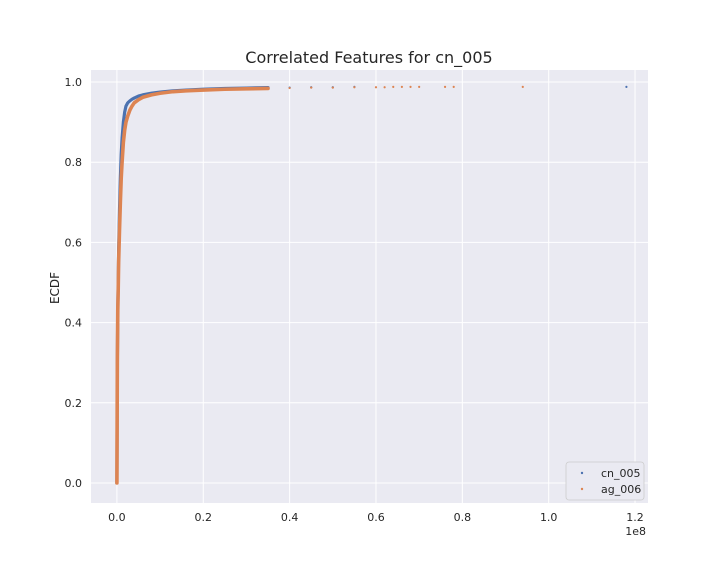 The height and width of the screenshot is (576, 720). What do you see at coordinates (117, 517) in the screenshot?
I see `x-tick-label: 0.0` at bounding box center [117, 517].